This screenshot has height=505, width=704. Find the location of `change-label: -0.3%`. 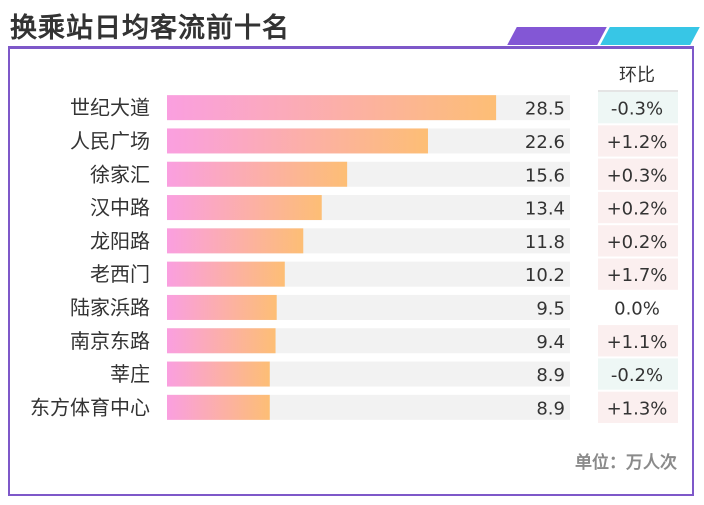

change-label: -0.3% is located at coordinates (637, 109).